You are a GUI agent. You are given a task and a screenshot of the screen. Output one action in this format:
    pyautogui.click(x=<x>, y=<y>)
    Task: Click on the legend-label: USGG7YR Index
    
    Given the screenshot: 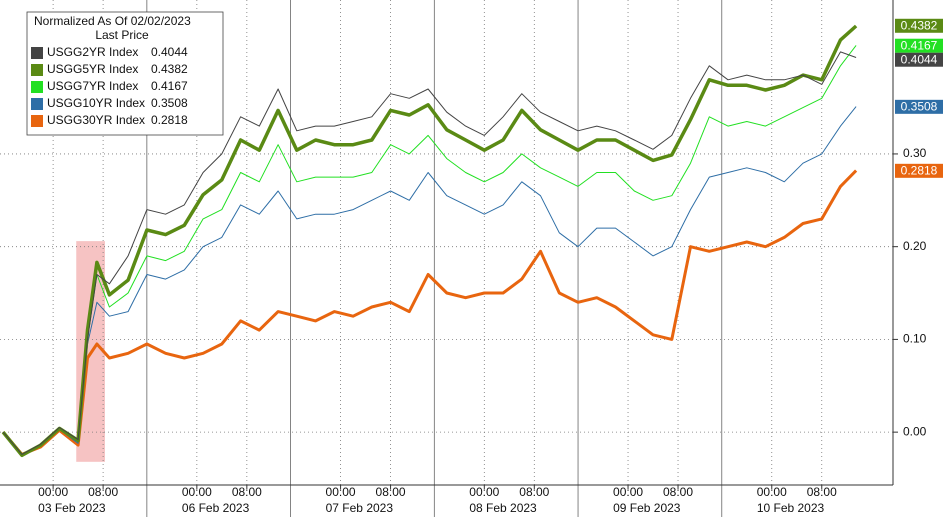 What is the action you would take?
    pyautogui.click(x=92, y=86)
    